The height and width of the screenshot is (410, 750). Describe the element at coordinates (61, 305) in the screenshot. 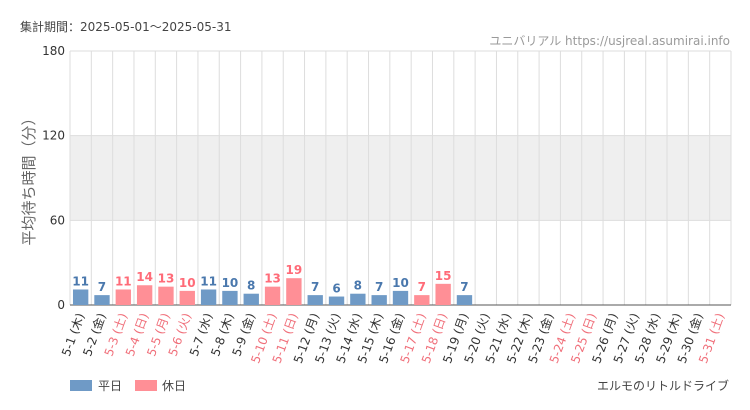

I see `y-tick-label: 0` at that location.